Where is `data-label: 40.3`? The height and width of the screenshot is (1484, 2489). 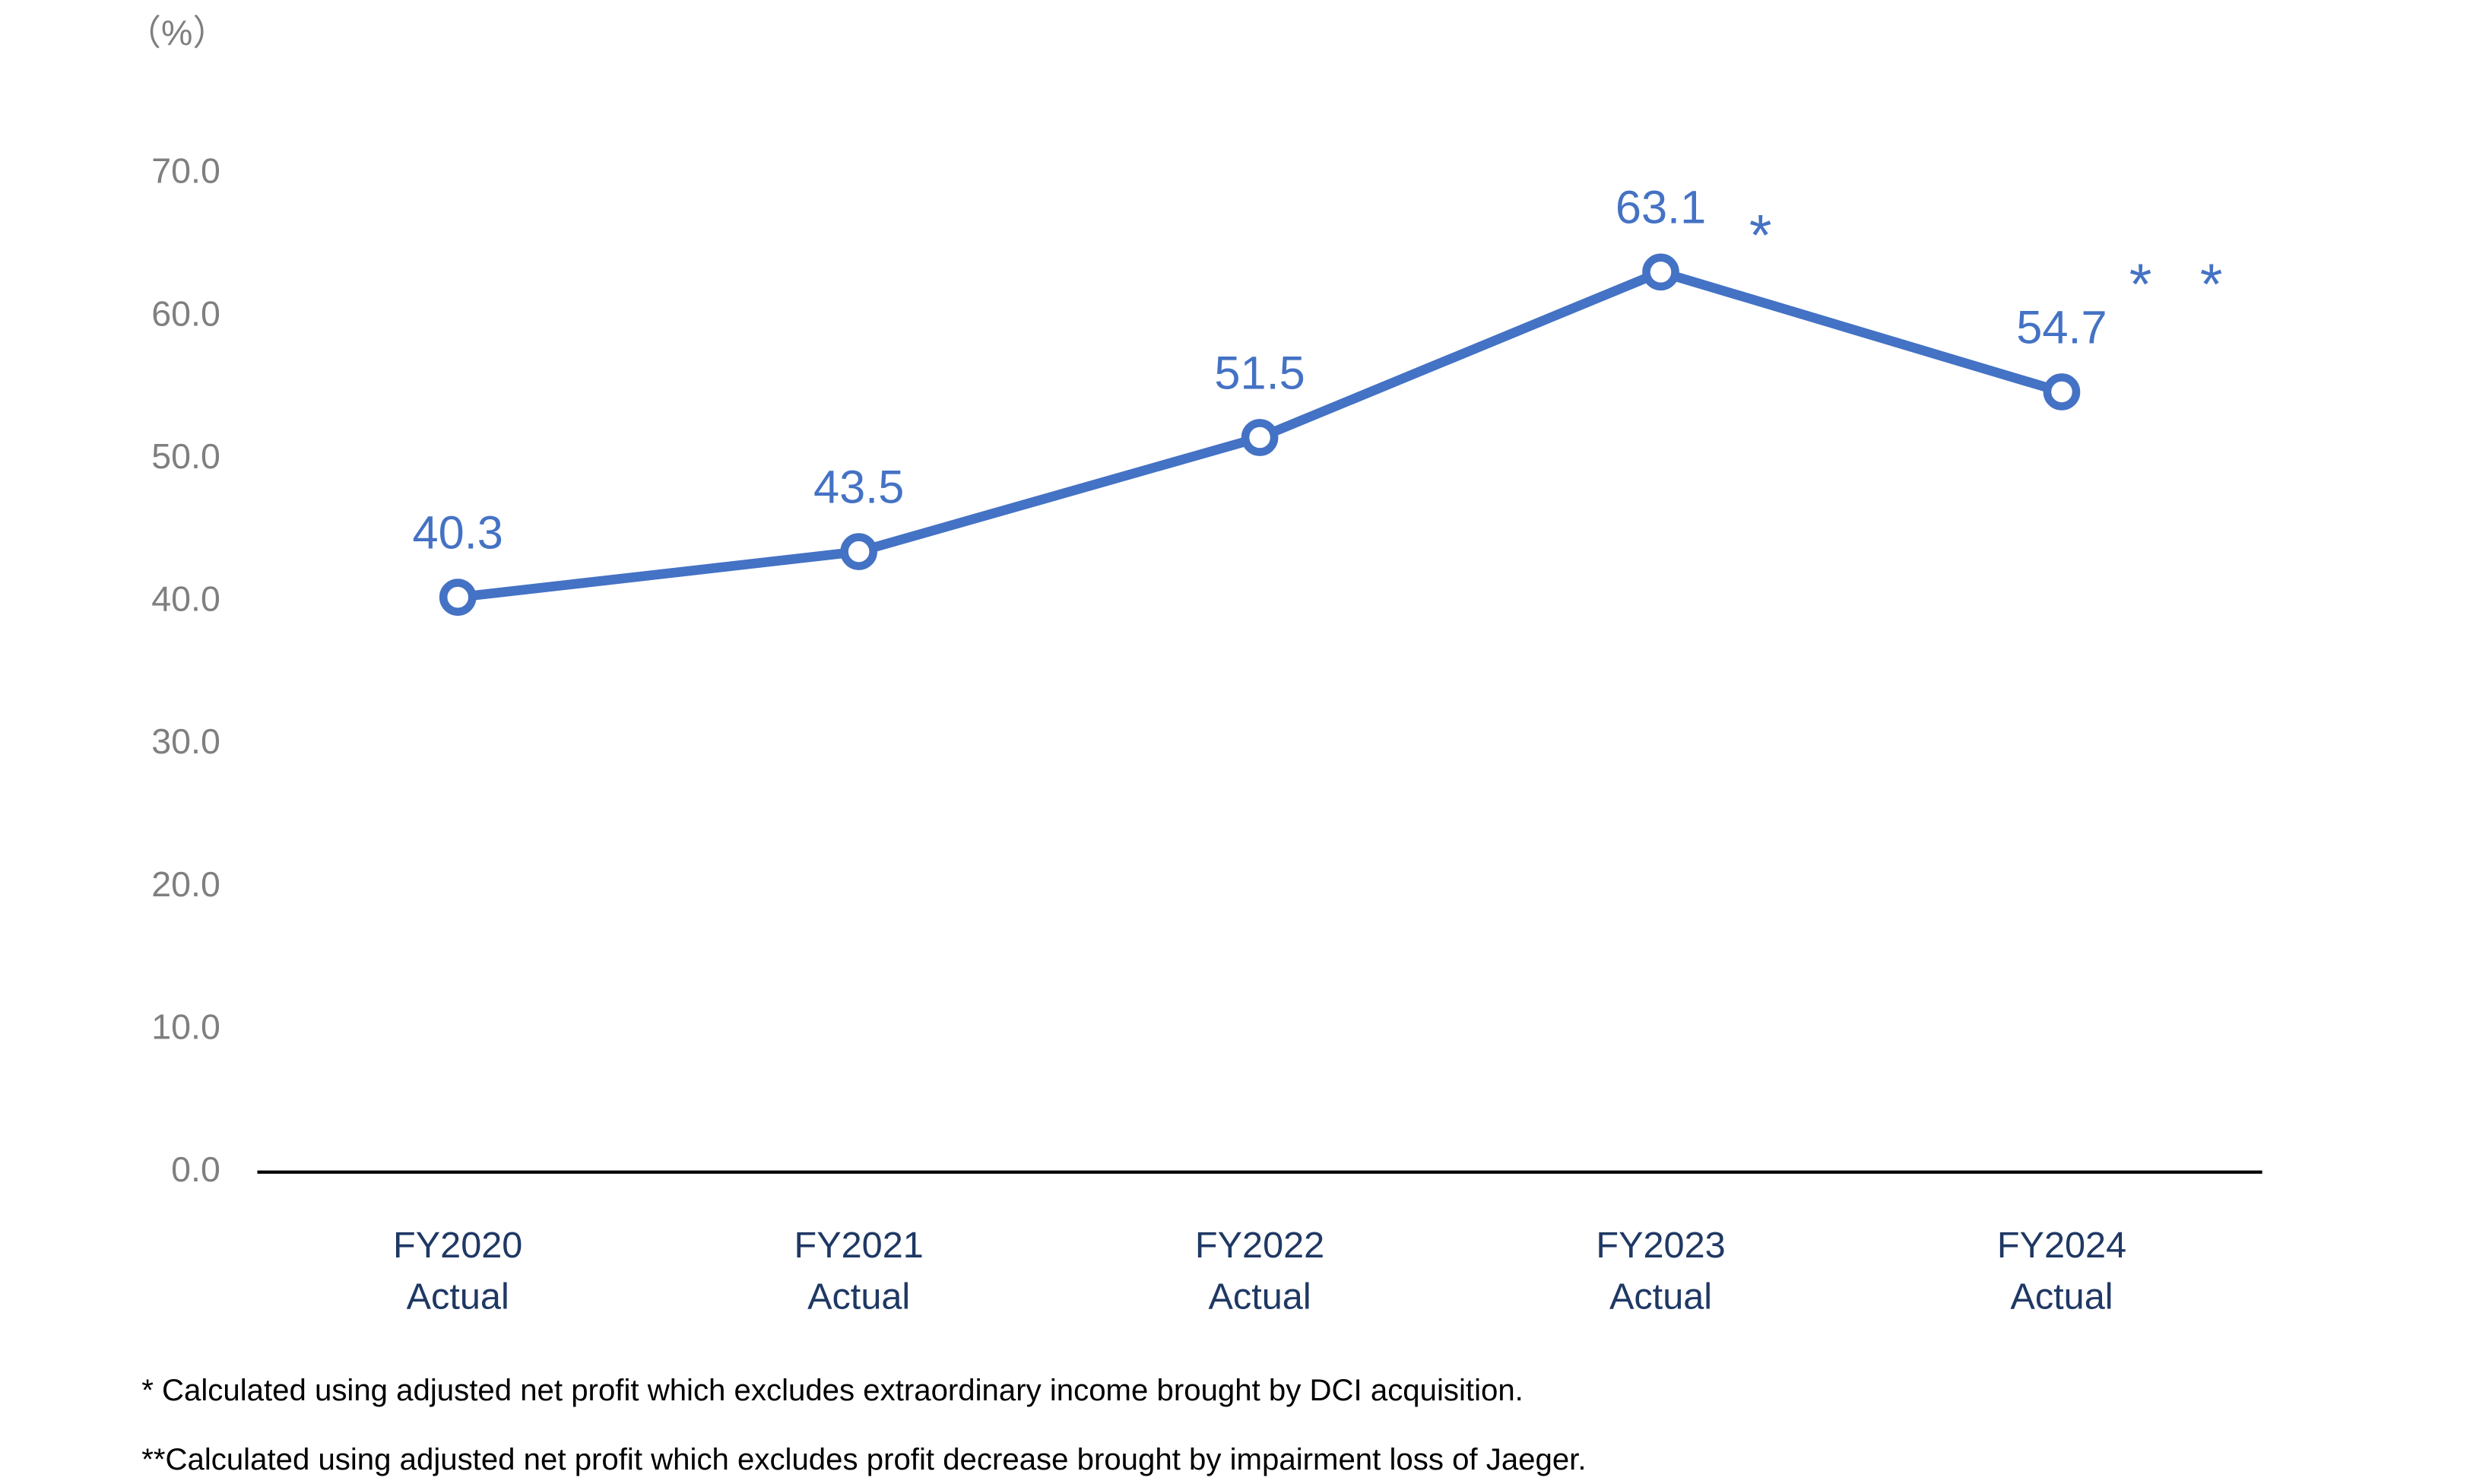
data-label: 40.3 is located at coordinates (458, 532).